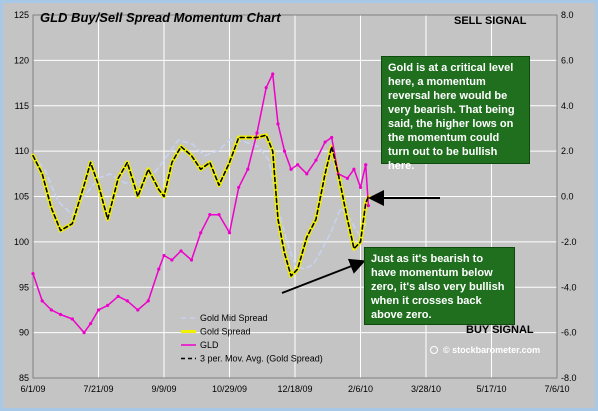  What do you see at coordinates (24, 333) in the screenshot?
I see `y-left-tick-label: 90` at bounding box center [24, 333].